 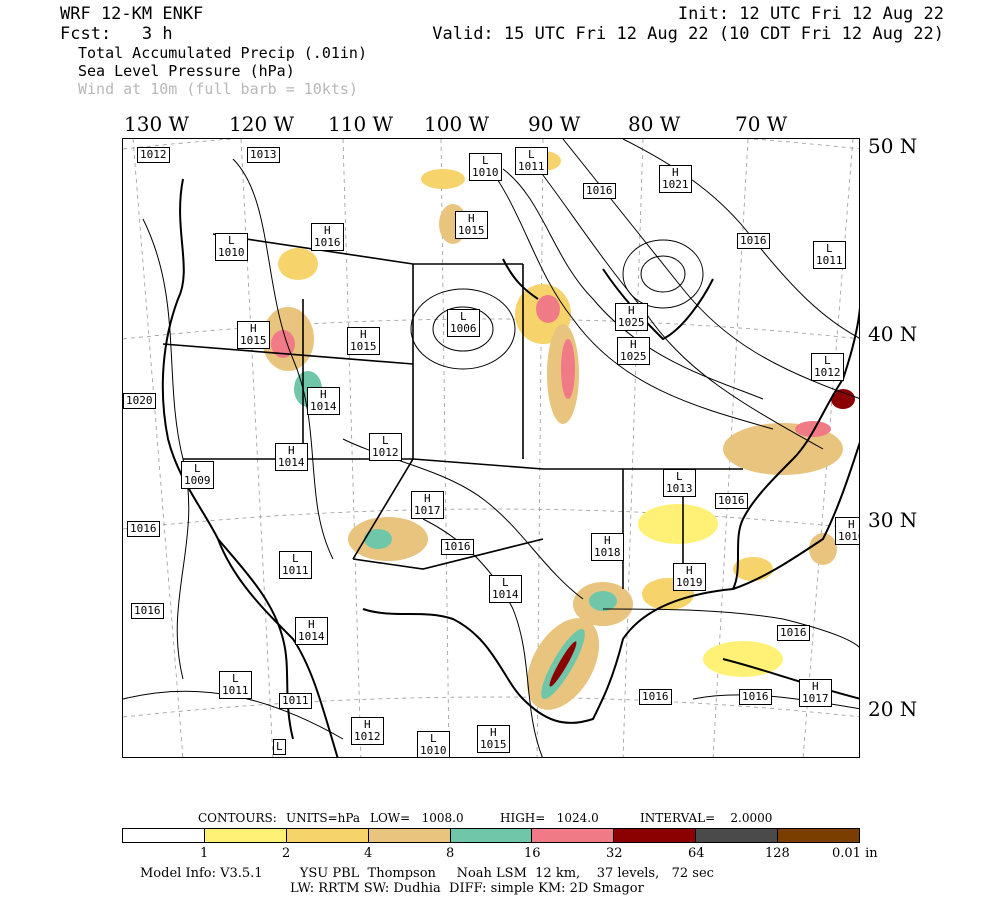 What do you see at coordinates (549, 818) in the screenshot?
I see `contours-high: HIGH= 1024.0` at bounding box center [549, 818].